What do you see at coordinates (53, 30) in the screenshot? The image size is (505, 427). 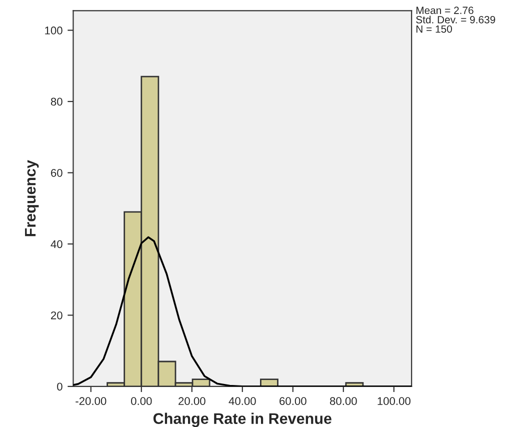 I see `y-tick-label: 100` at bounding box center [53, 30].